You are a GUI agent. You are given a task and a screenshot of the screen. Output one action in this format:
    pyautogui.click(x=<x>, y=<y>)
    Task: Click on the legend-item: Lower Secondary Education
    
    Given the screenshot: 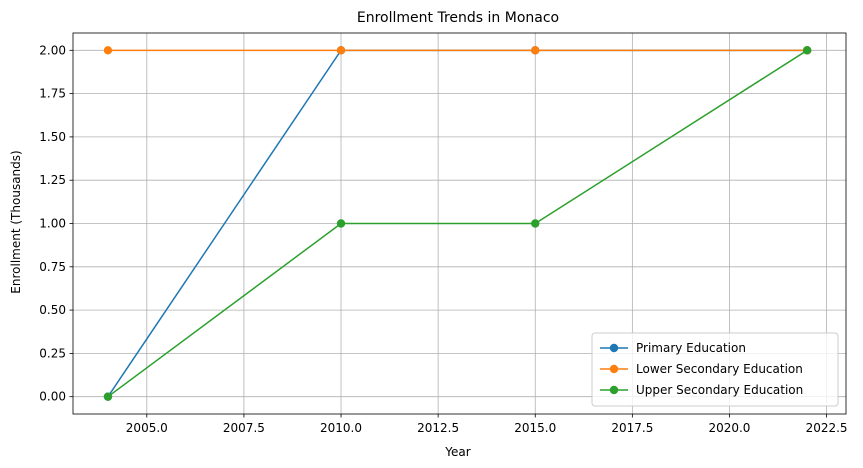 What is the action you would take?
    pyautogui.click(x=701, y=369)
    